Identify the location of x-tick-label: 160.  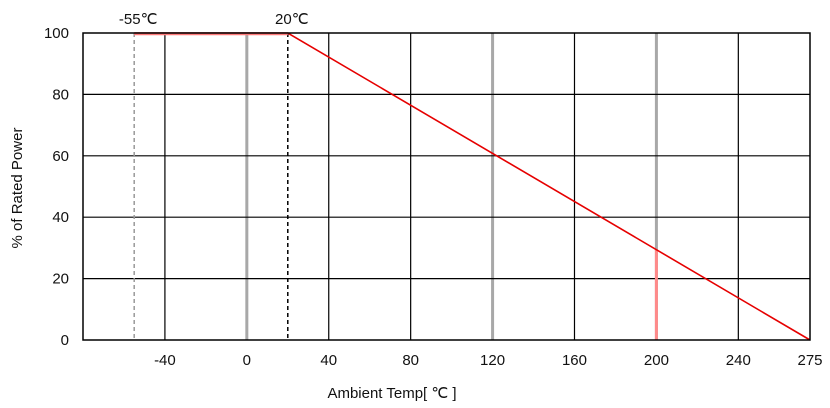
(574, 360).